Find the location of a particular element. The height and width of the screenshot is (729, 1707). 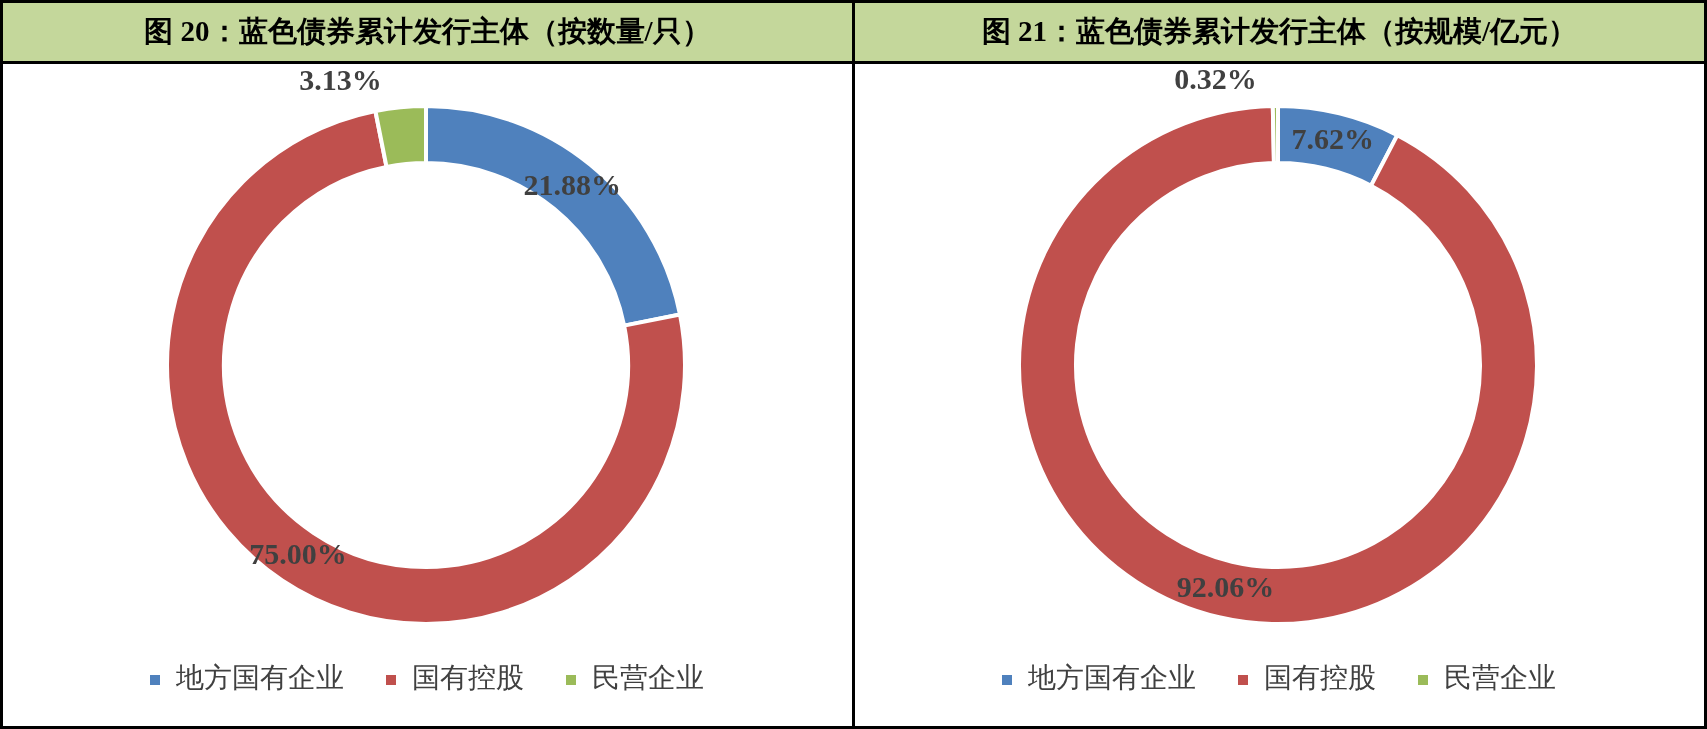

chart-title: 图 20：蓝色债券累计发行主体（按数量/只） is located at coordinates (427, 33).